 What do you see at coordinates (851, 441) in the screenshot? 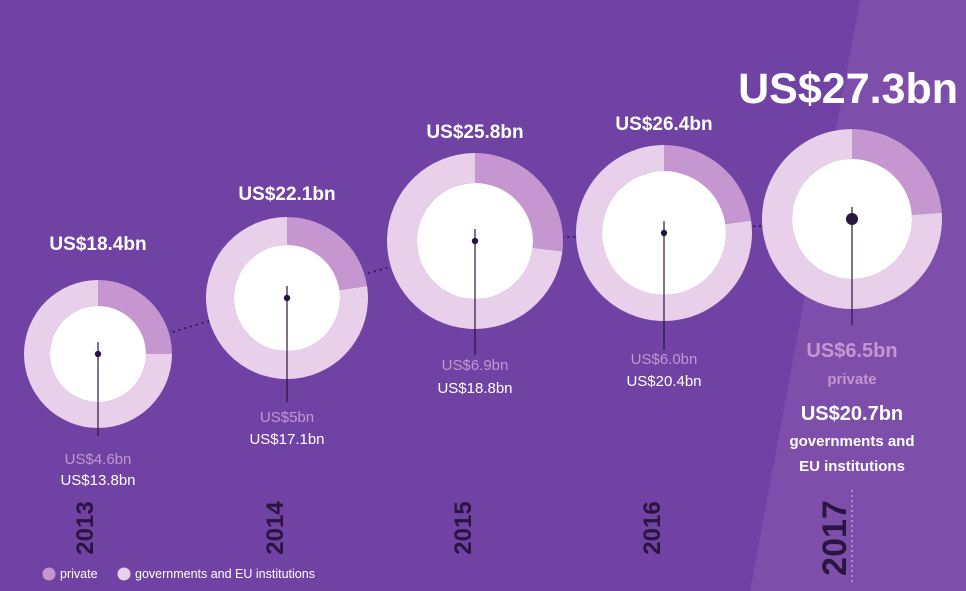
I see `gov-caption-line1: governments and` at bounding box center [851, 441].